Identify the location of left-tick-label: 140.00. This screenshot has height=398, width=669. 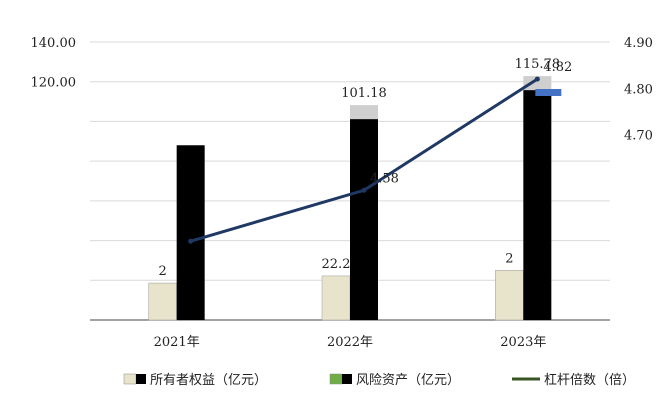
(54, 43).